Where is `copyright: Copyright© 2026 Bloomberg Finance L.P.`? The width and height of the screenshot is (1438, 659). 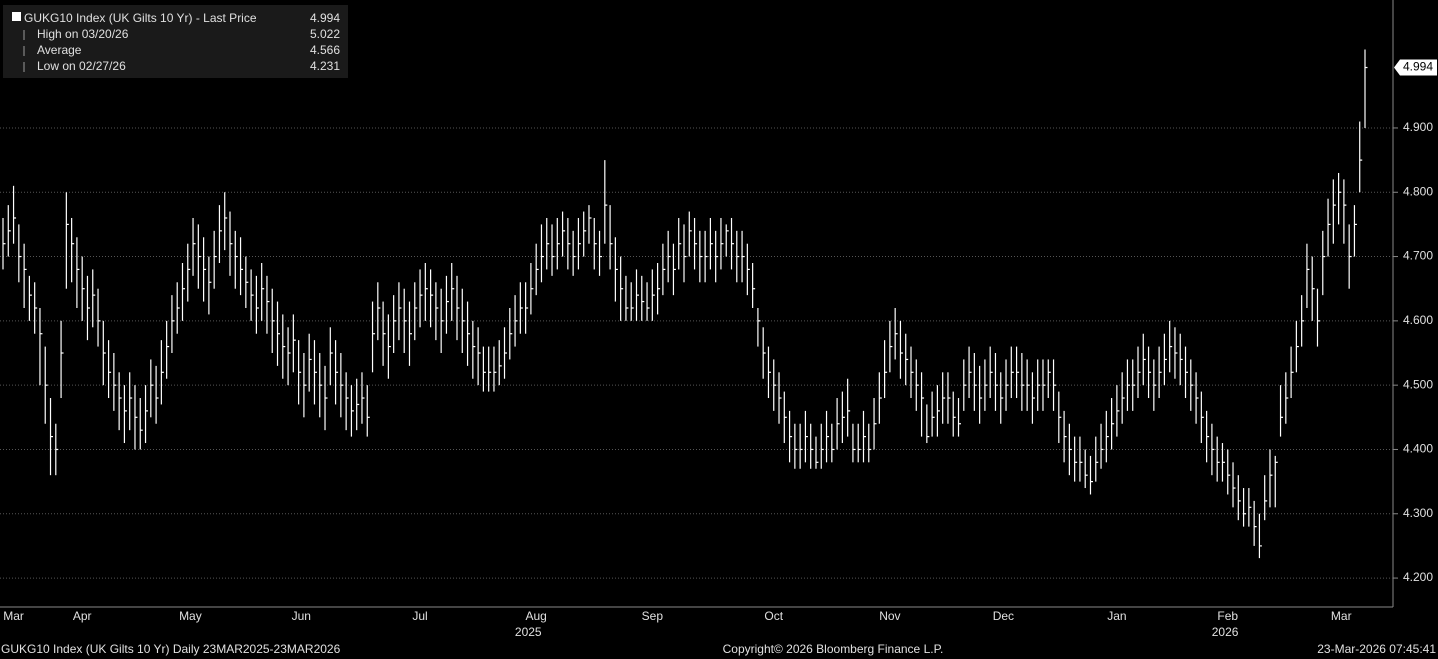
copyright: Copyright© 2026 Bloomberg Finance L.P. is located at coordinates (833, 649).